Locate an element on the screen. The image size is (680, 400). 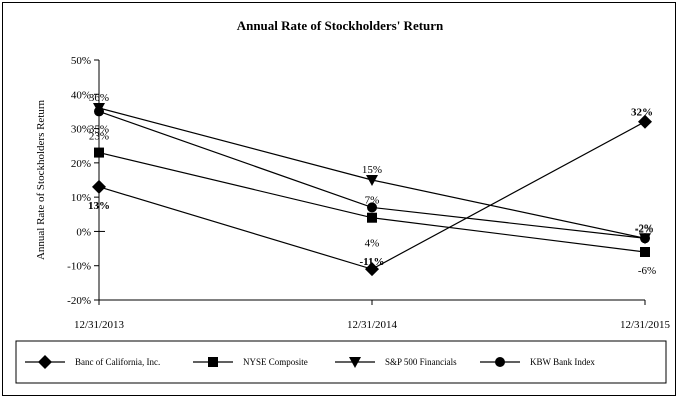
y-tick-label: 0% is located at coordinates (83, 232).